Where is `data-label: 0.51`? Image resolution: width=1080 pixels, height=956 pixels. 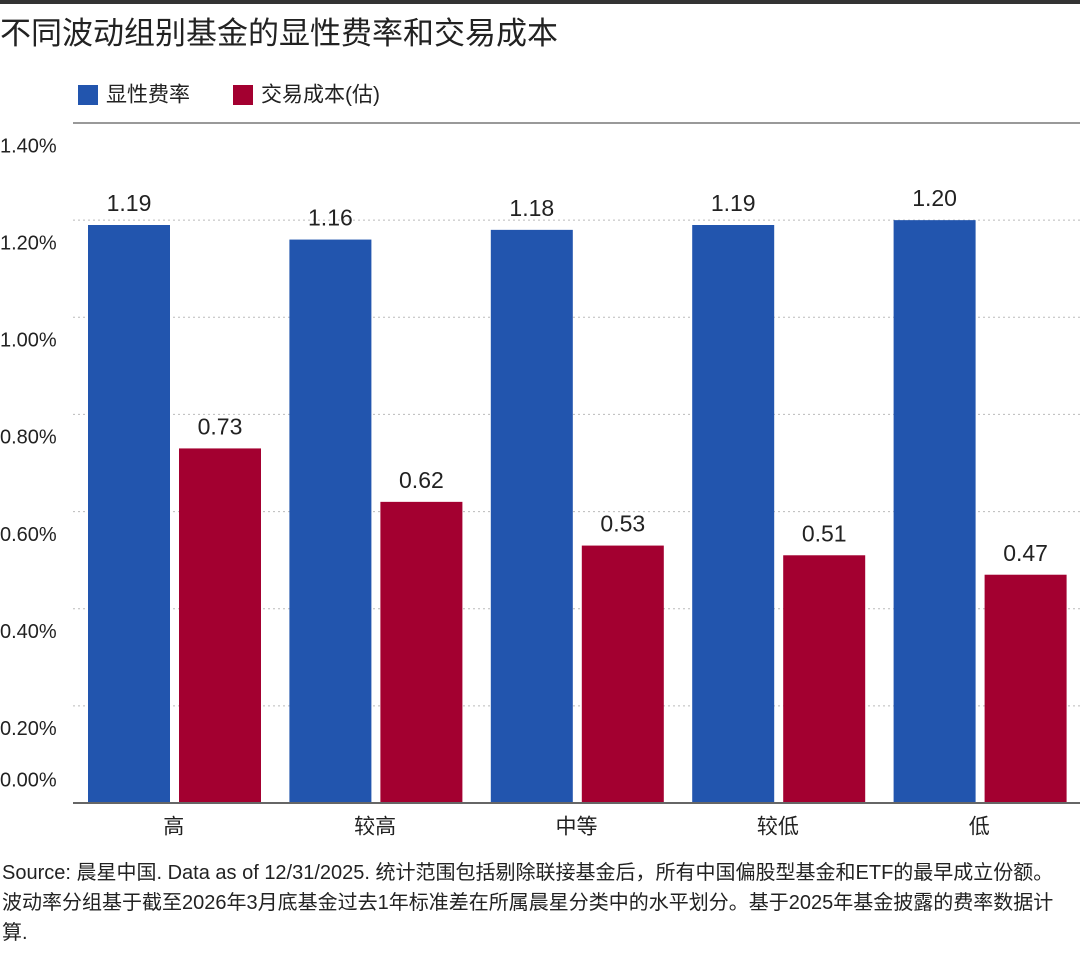
data-label: 0.51 is located at coordinates (824, 533).